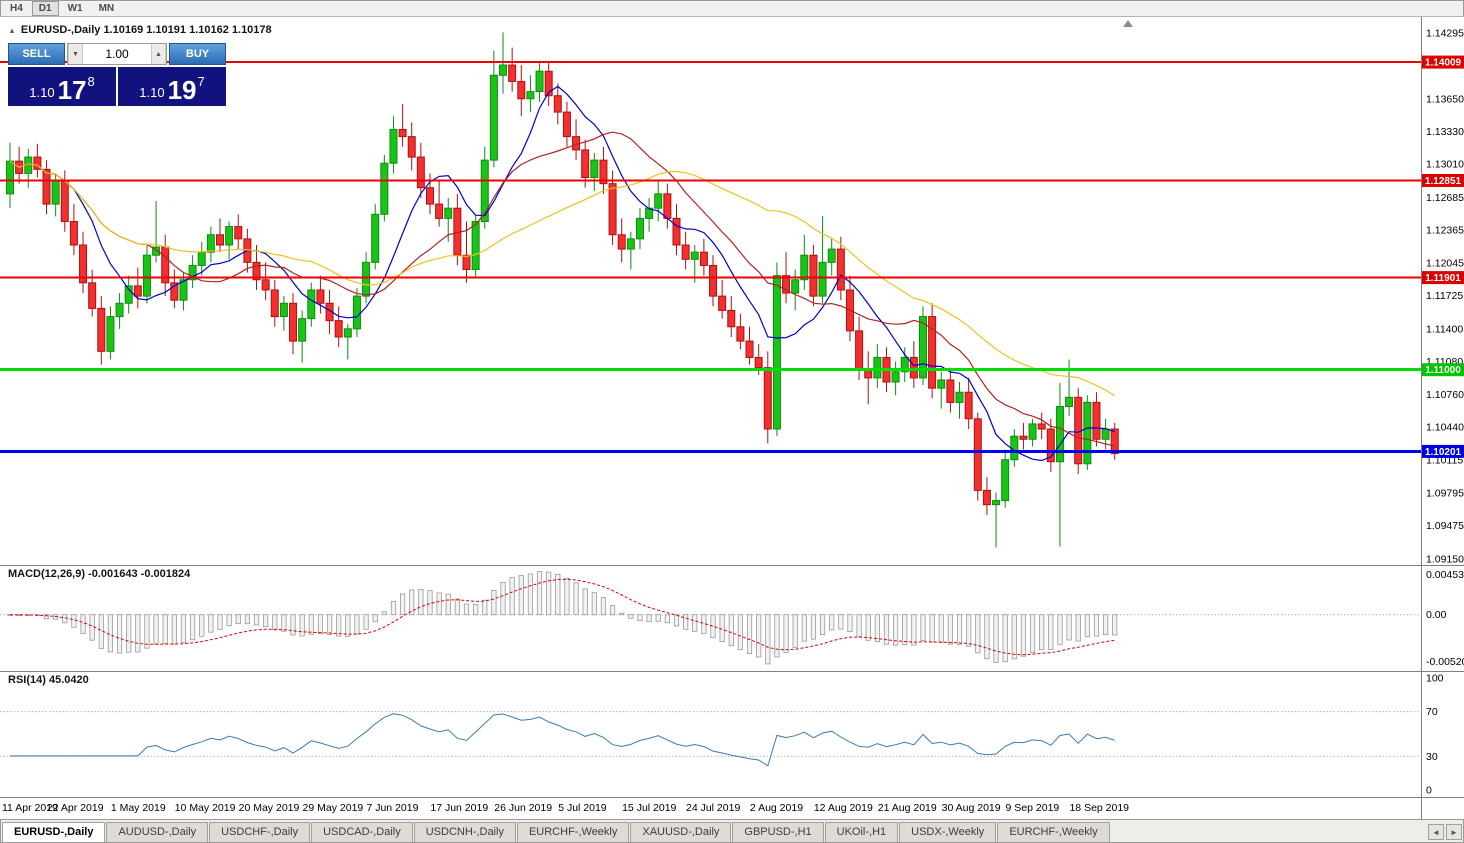 This screenshot has width=1464, height=843. I want to click on buy-price-display: 1.10 19 7, so click(172, 86).